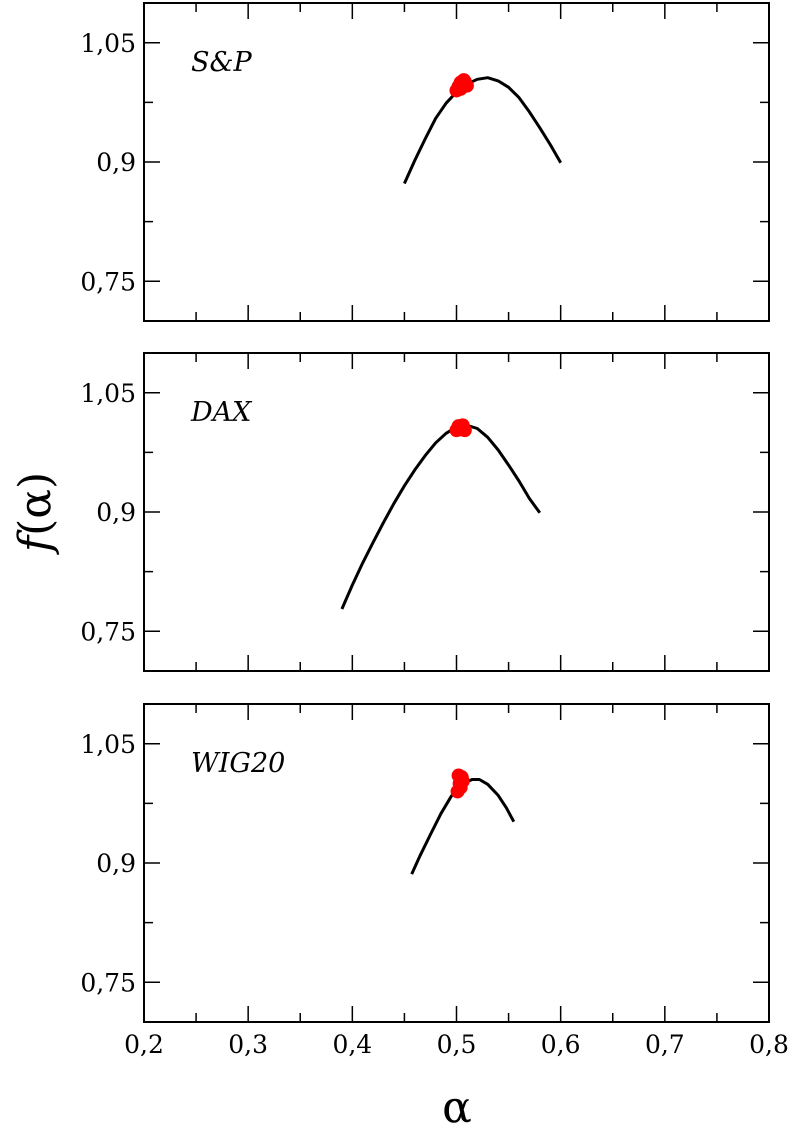  I want to click on x-tick-label: 0,3, so click(248, 1044).